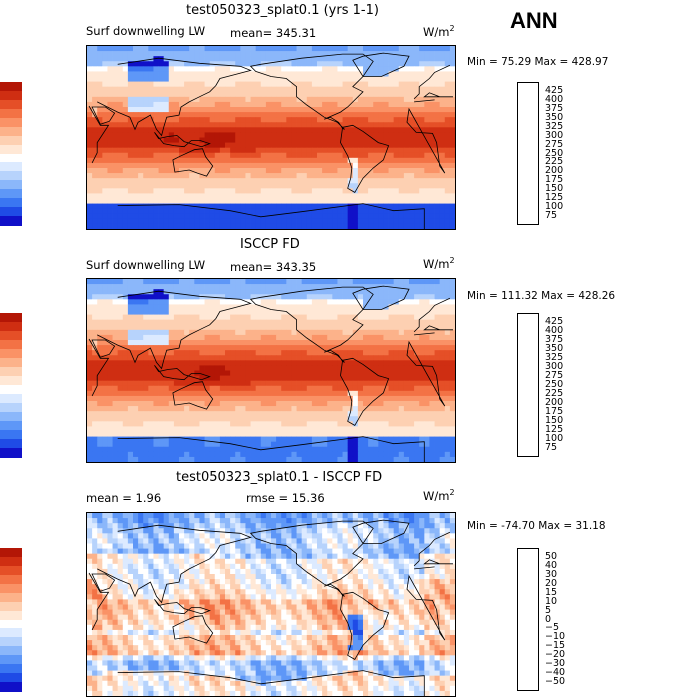 This screenshot has width=700, height=700. Describe the element at coordinates (193, 162) in the screenshot. I see `coastline-australia` at that location.